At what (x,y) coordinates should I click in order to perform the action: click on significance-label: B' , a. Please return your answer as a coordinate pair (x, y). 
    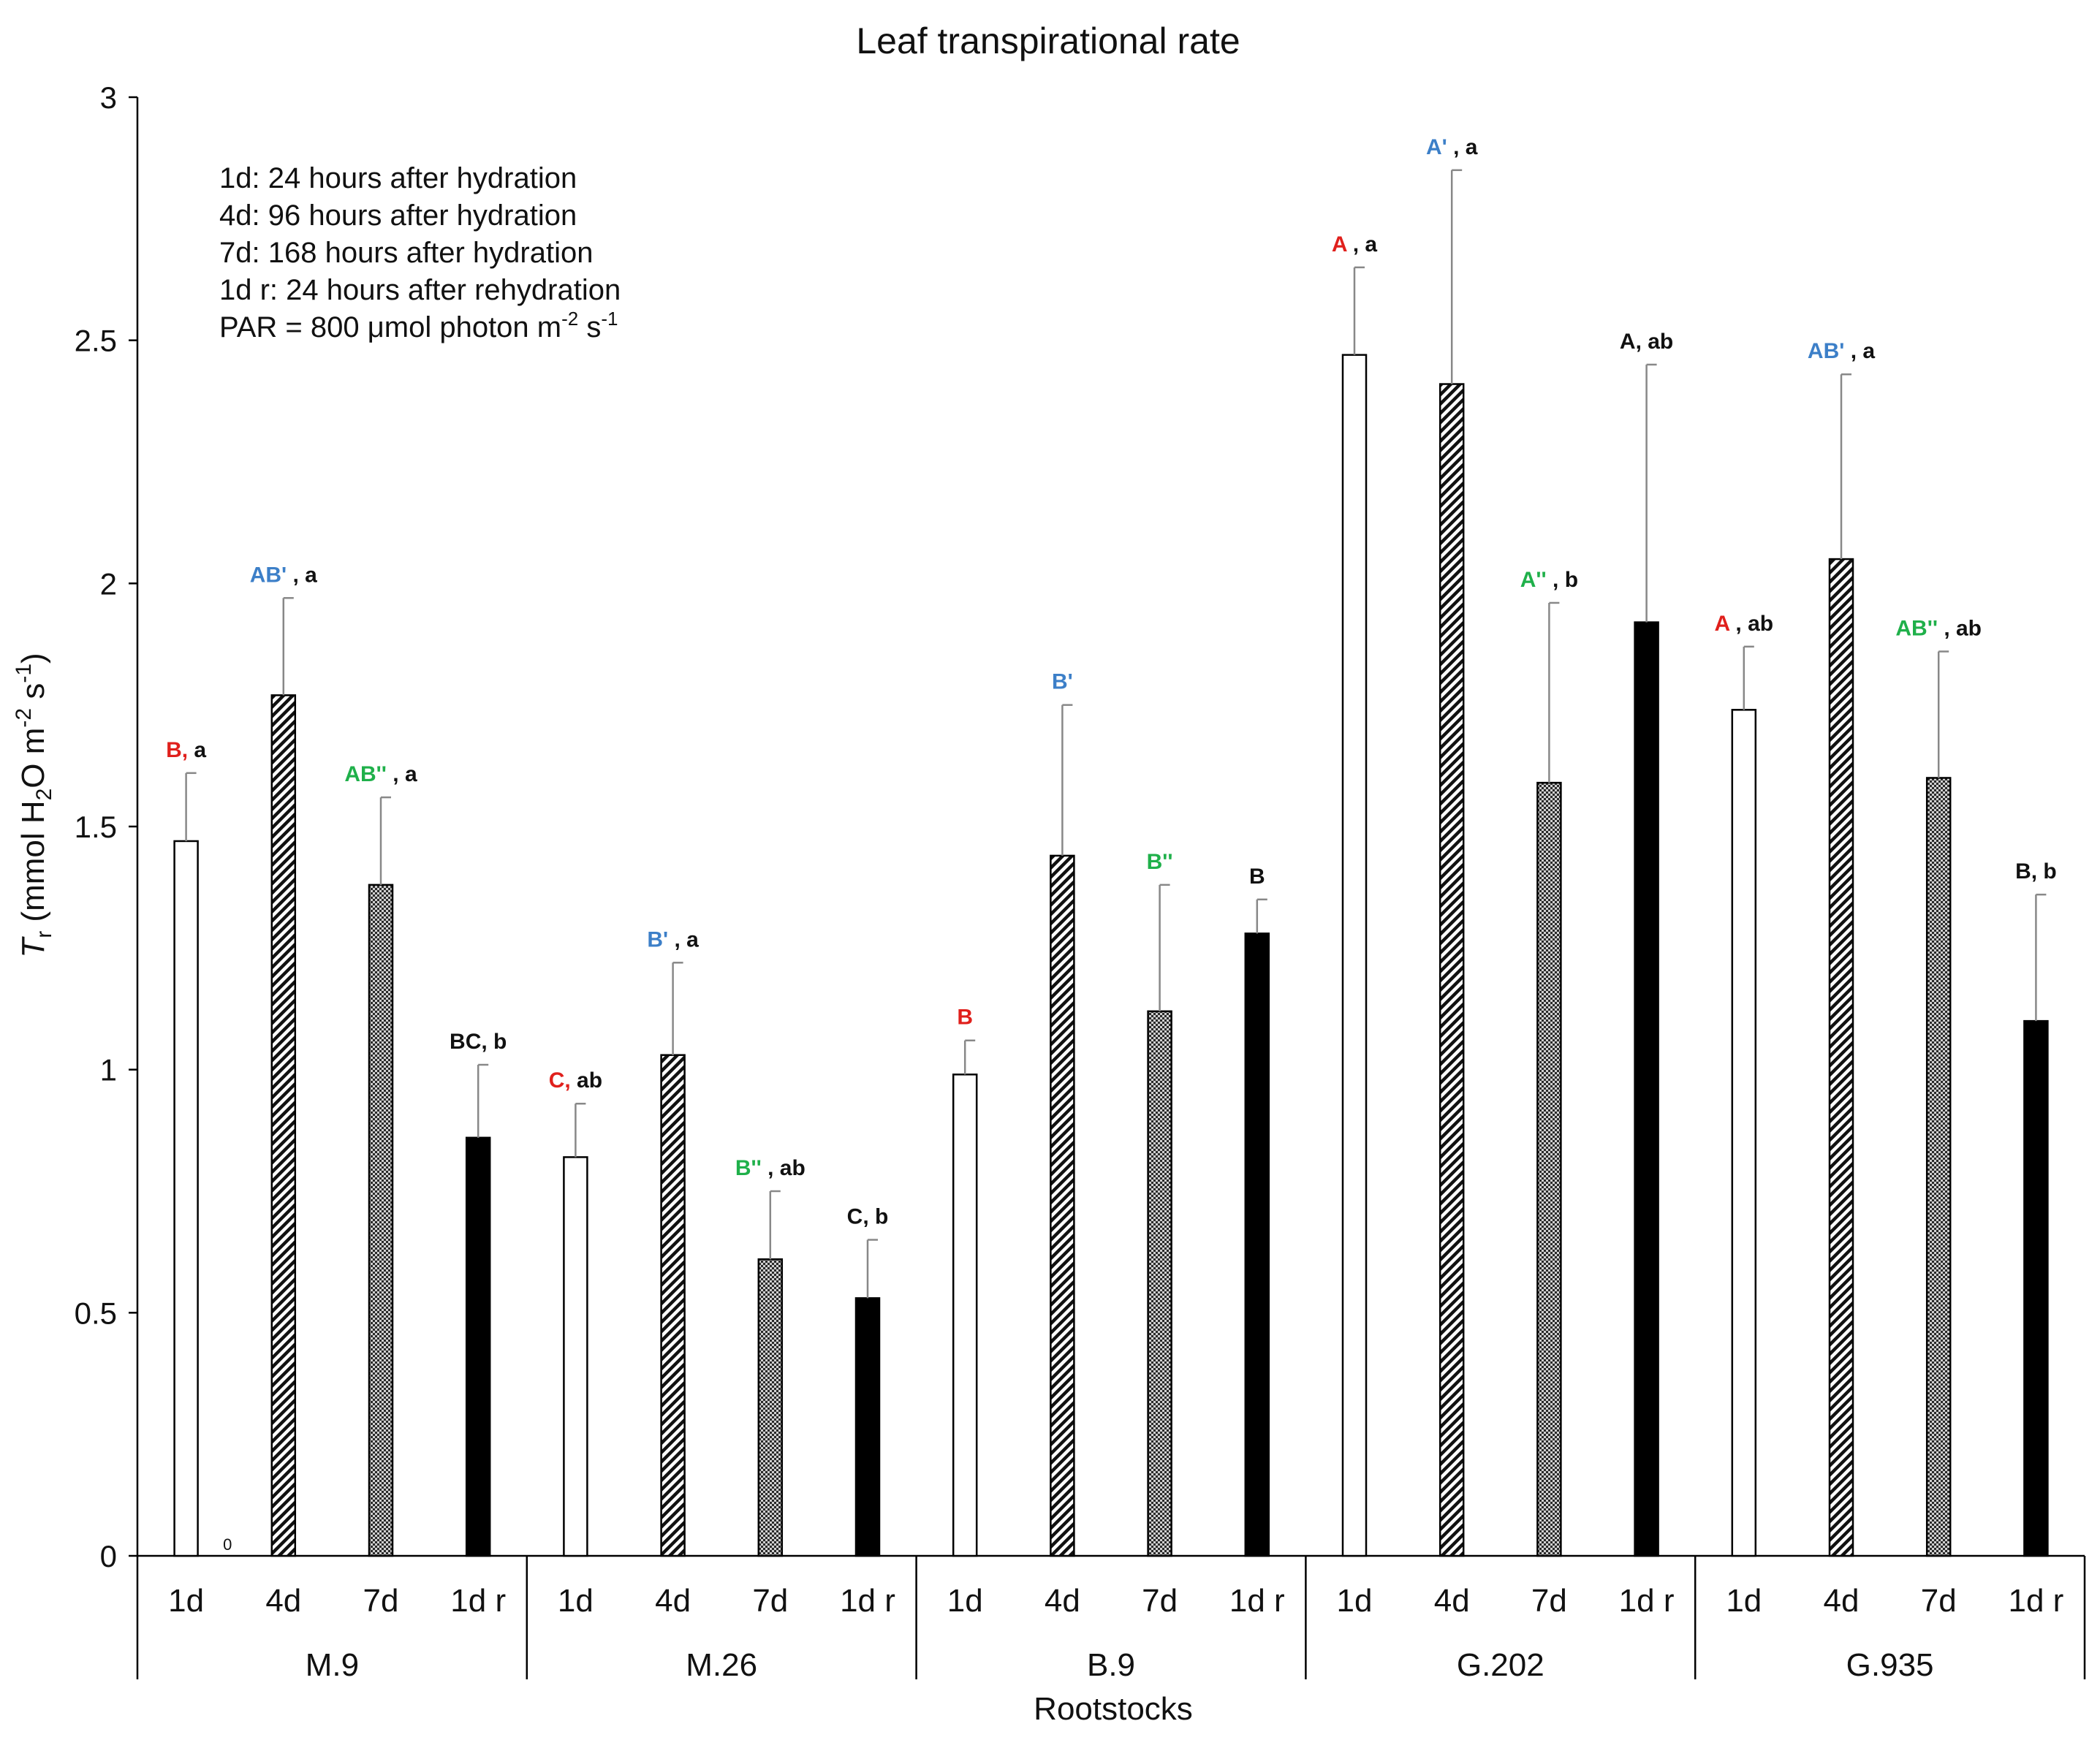
    Looking at the image, I should click on (673, 939).